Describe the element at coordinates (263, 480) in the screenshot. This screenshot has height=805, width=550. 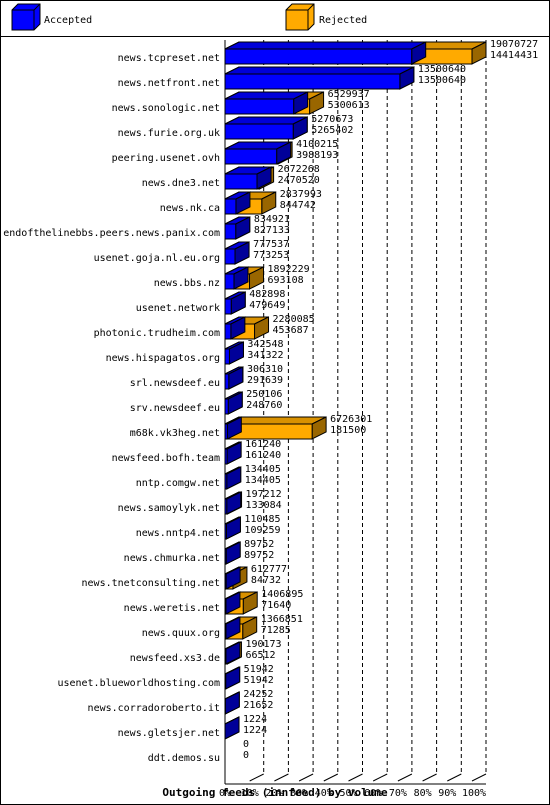
I see `value-label-accepted: 134405` at that location.